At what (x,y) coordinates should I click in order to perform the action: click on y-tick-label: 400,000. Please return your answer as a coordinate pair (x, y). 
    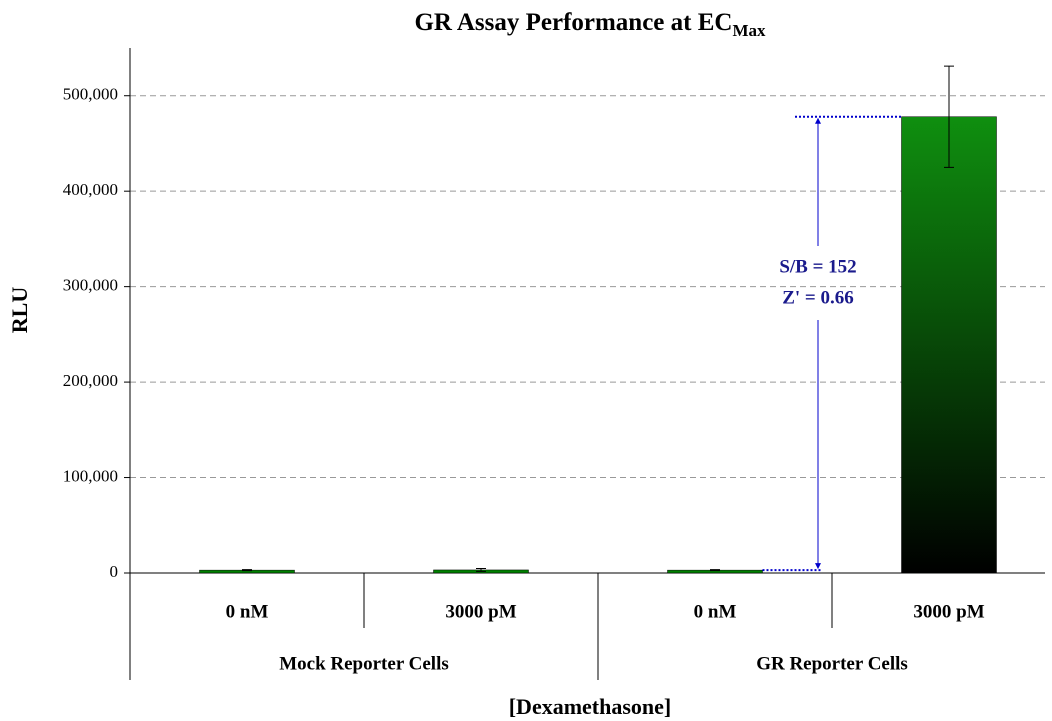
    Looking at the image, I should click on (90, 189).